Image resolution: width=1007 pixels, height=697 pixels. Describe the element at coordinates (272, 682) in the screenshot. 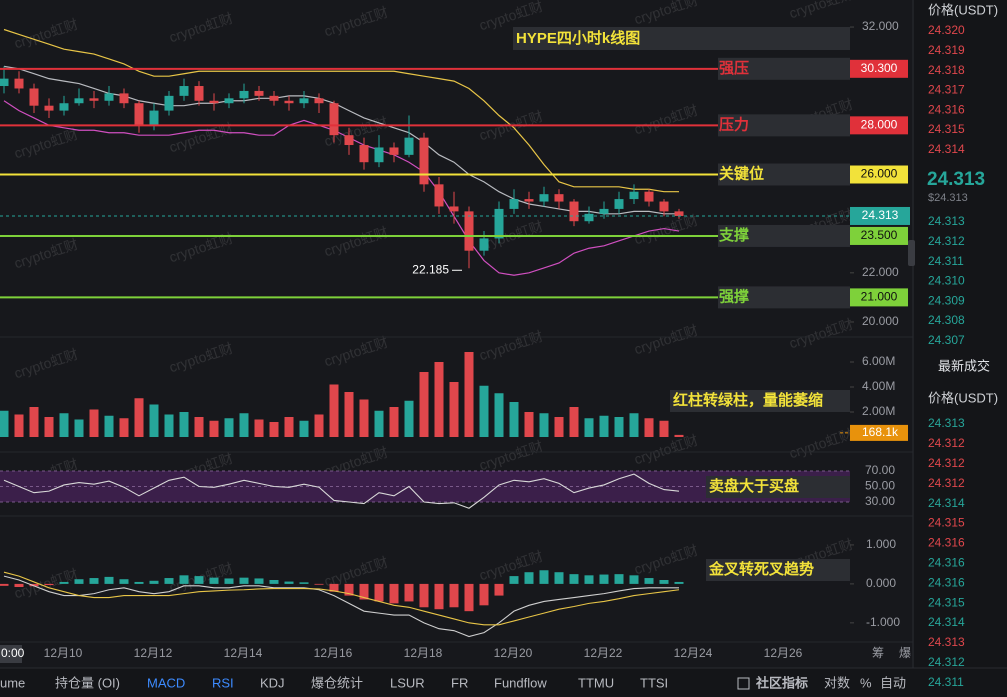

I see `toolbar-item: KDJ` at that location.